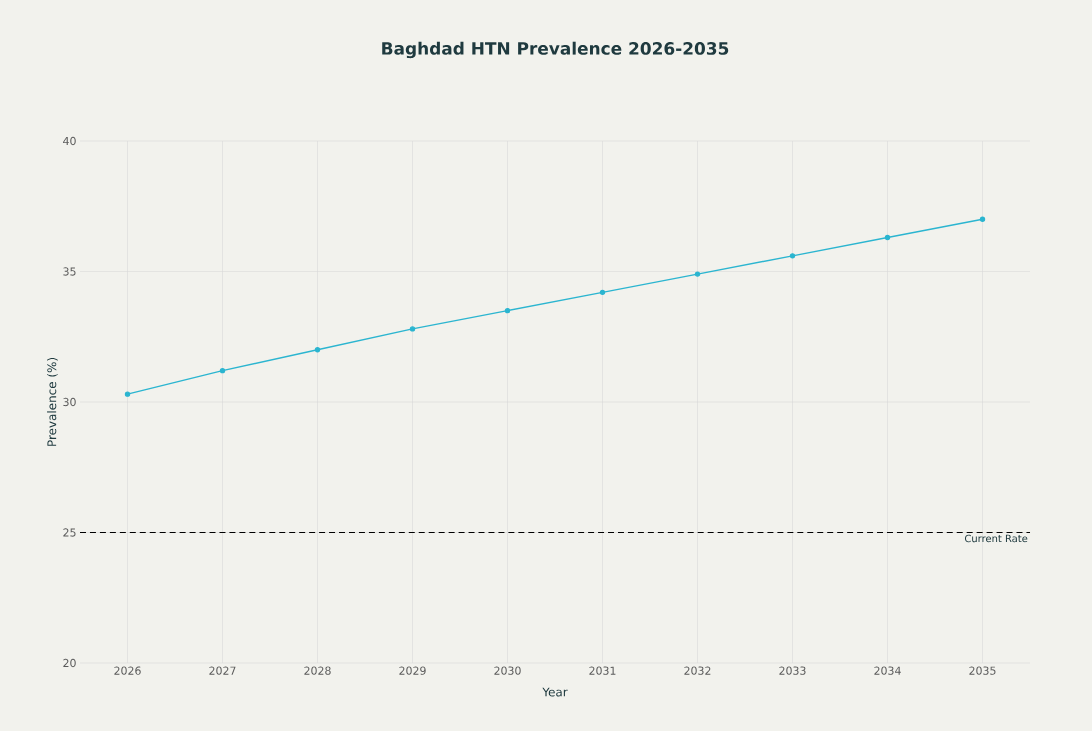 The image size is (1092, 731). I want to click on x-tick-label: 2031, so click(602, 670).